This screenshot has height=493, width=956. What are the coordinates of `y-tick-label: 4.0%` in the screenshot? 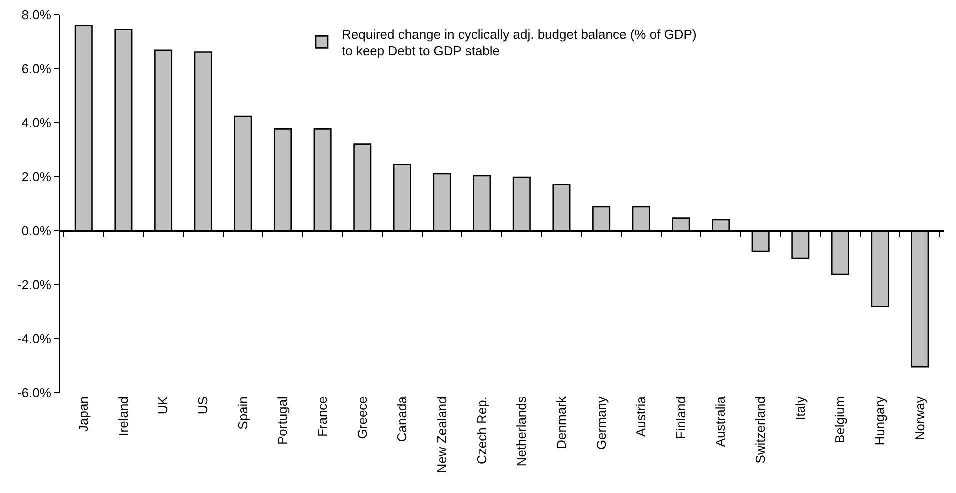 It's located at (37, 123).